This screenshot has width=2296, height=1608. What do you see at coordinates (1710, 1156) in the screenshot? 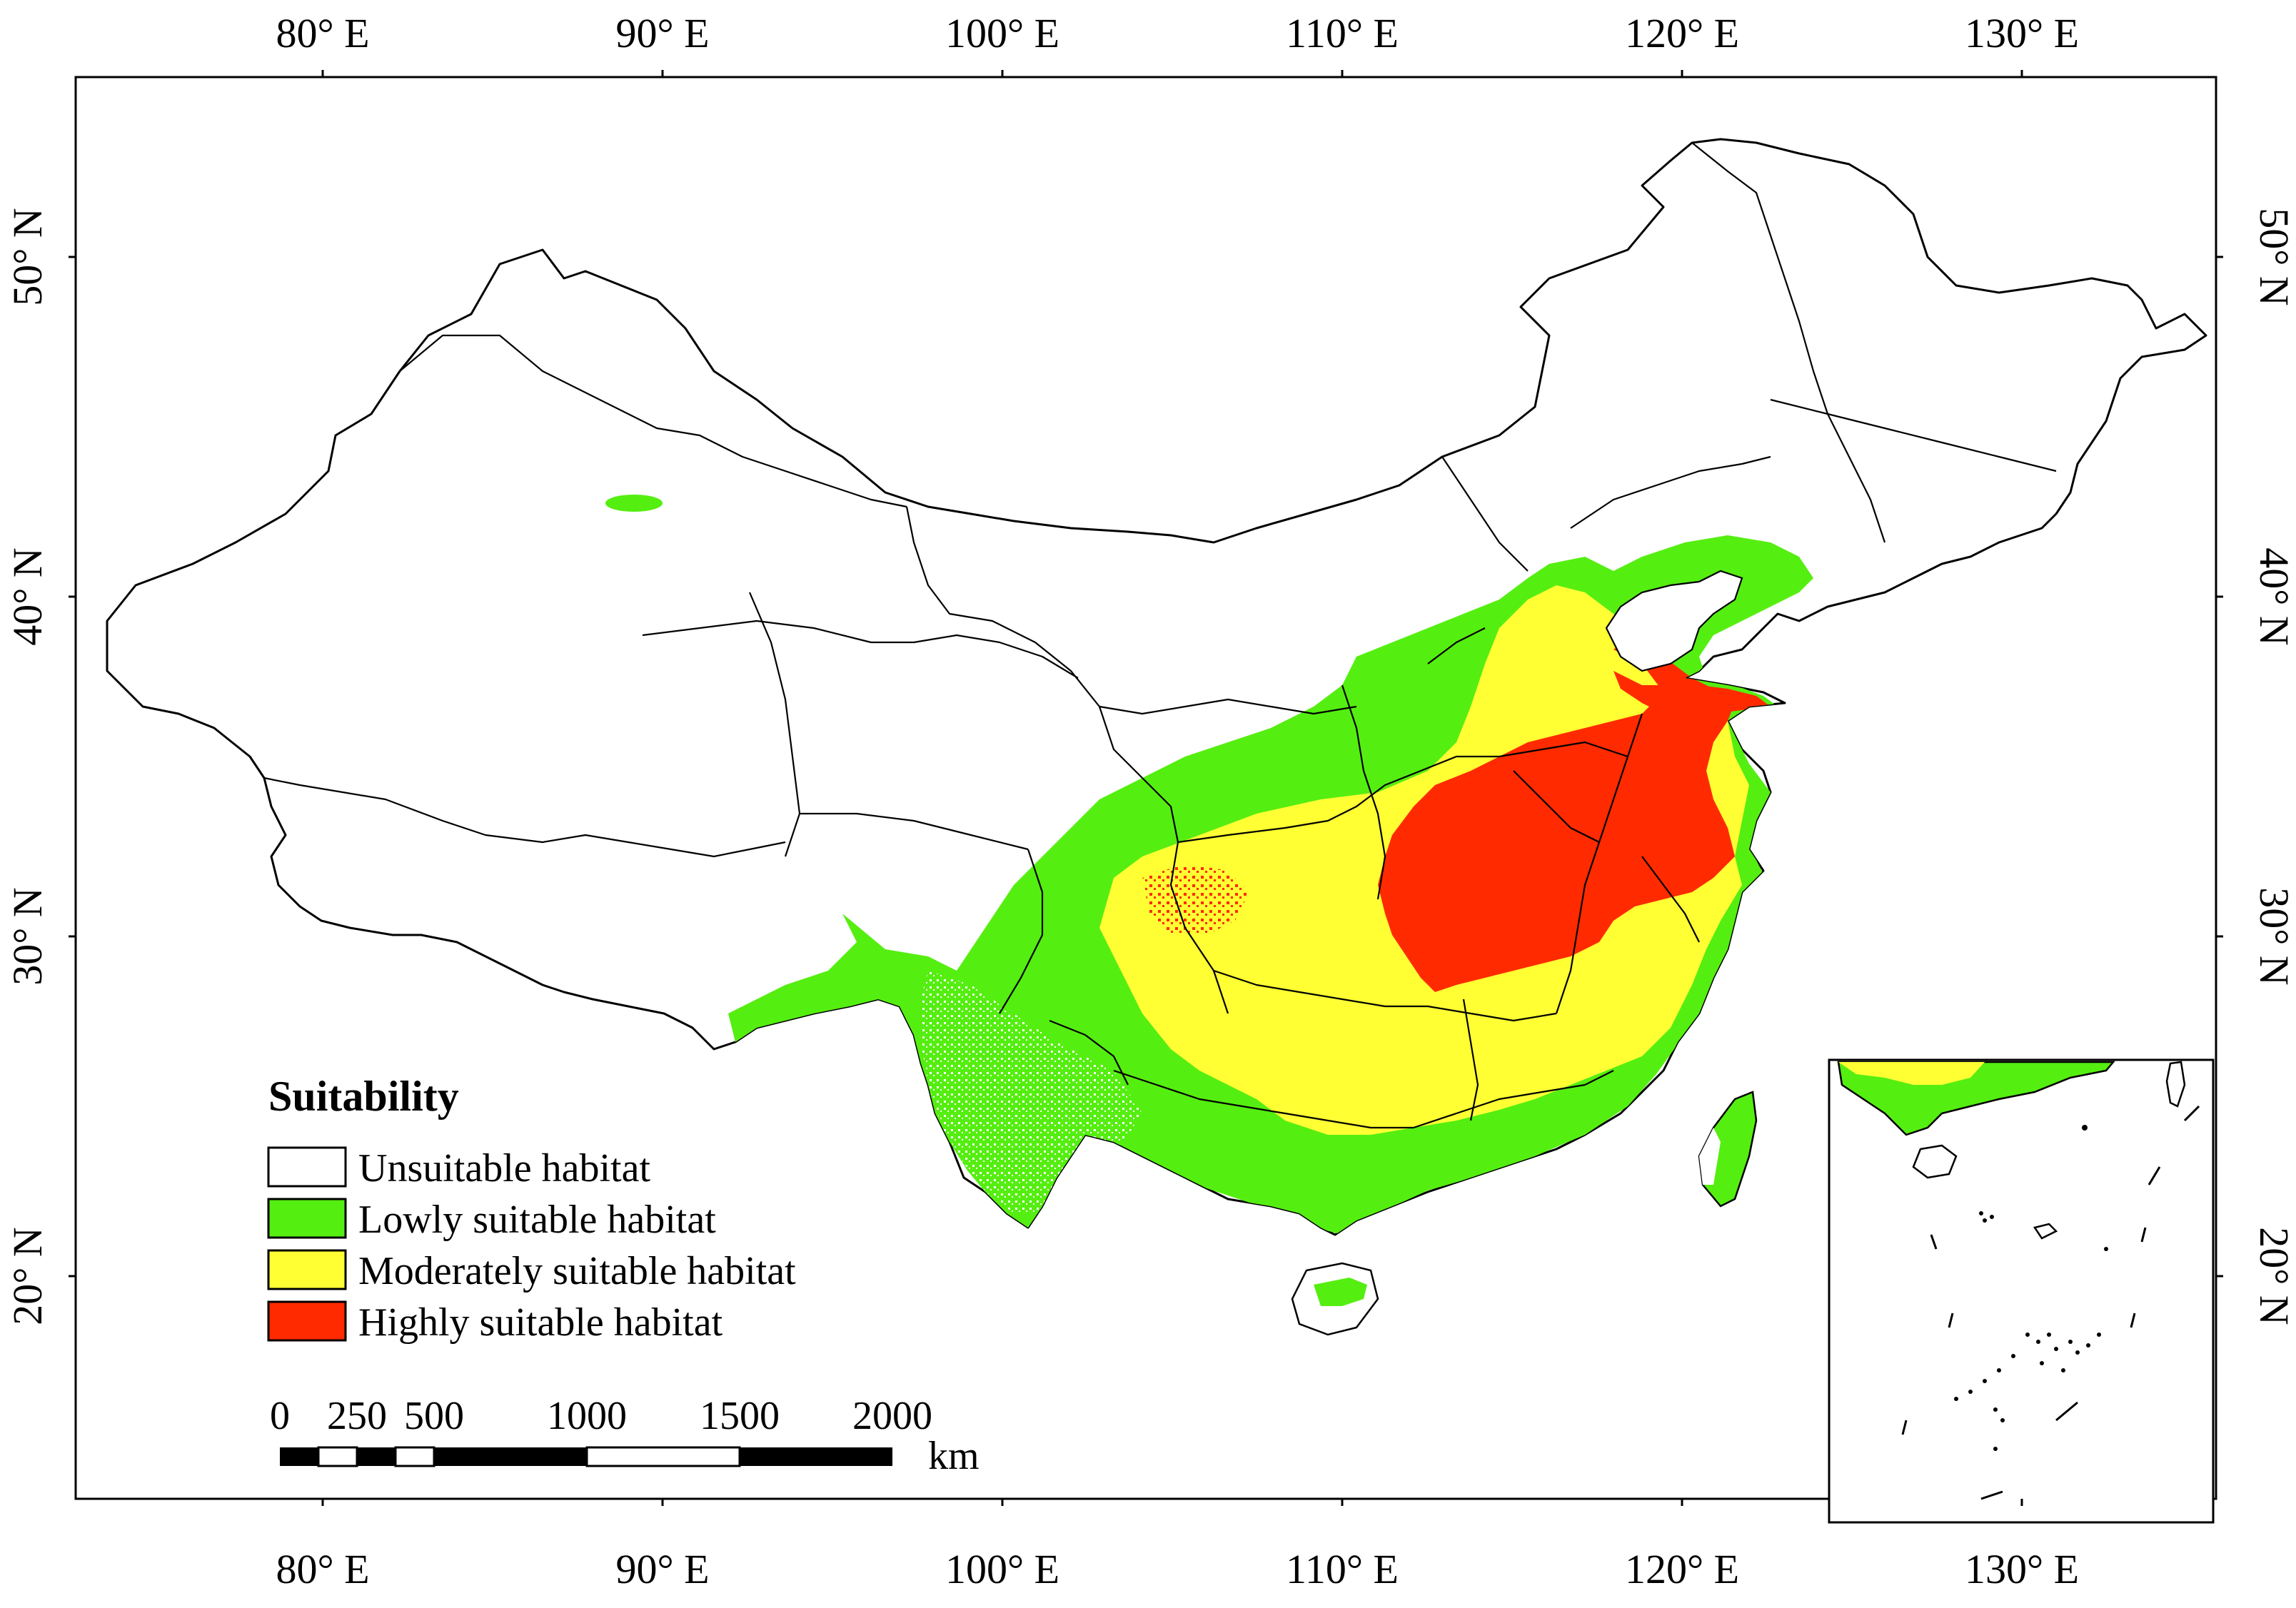
I see `taiwan-west-white` at bounding box center [1710, 1156].